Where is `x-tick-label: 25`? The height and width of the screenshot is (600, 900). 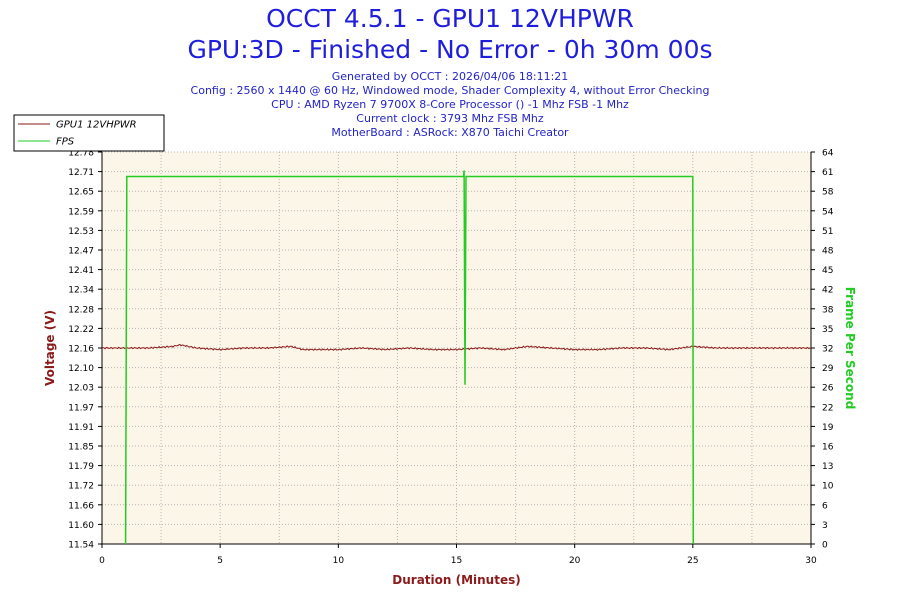 x-tick-label: 25 is located at coordinates (692, 561).